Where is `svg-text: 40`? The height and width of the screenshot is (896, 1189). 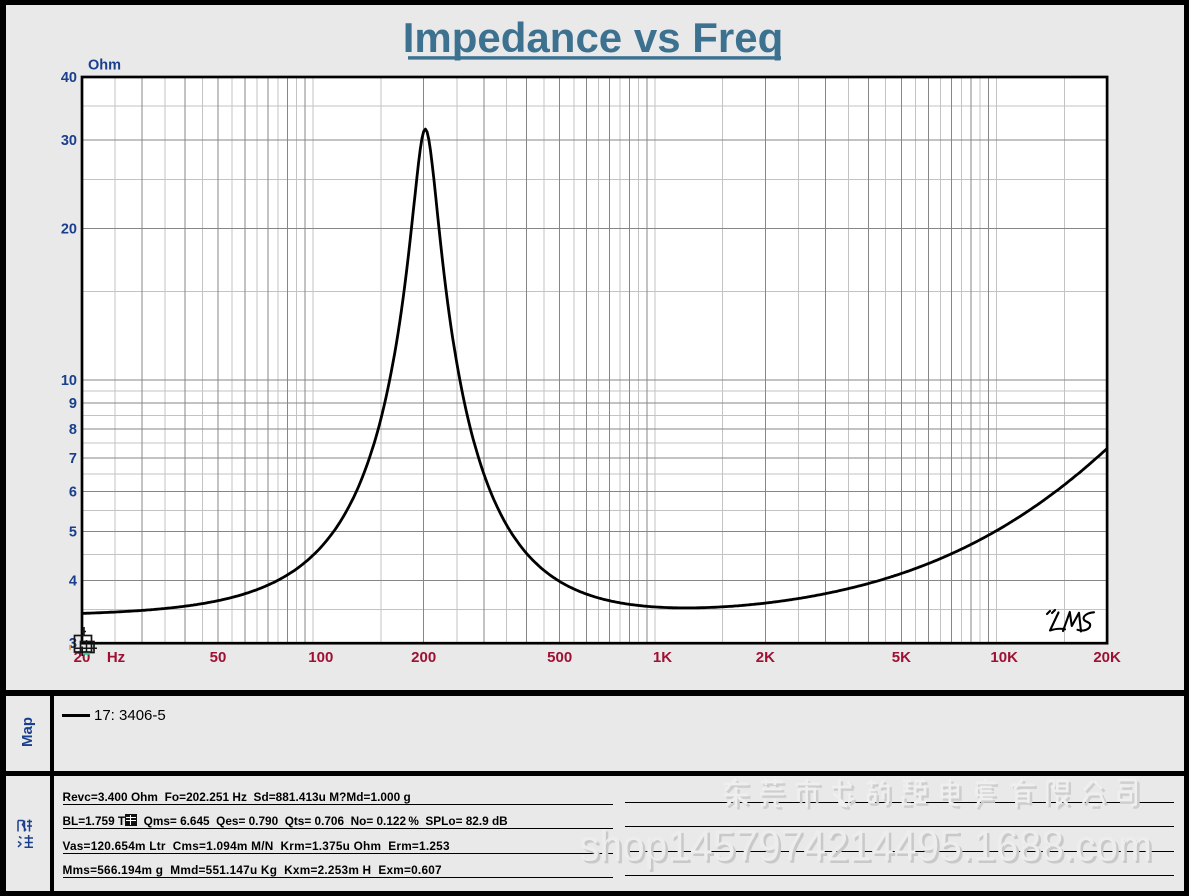 svg-text: 40 is located at coordinates (69, 78).